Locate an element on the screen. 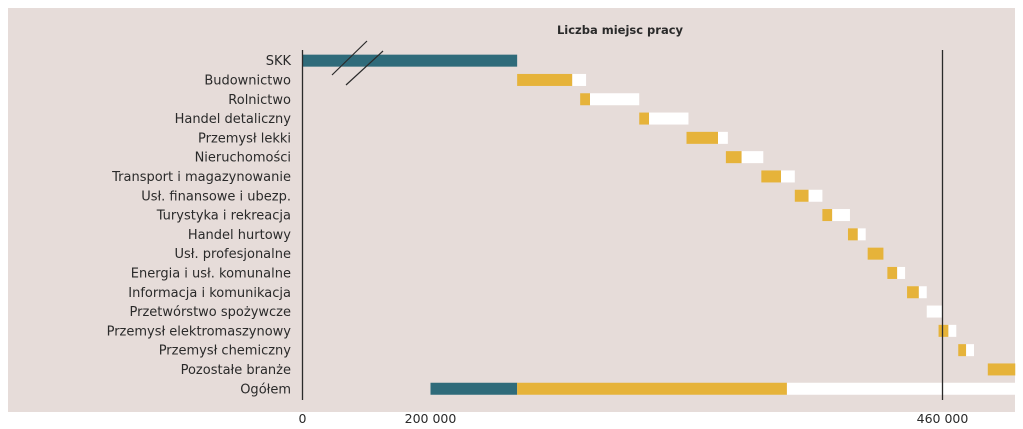  category-label: Budownictwo is located at coordinates (247, 80).